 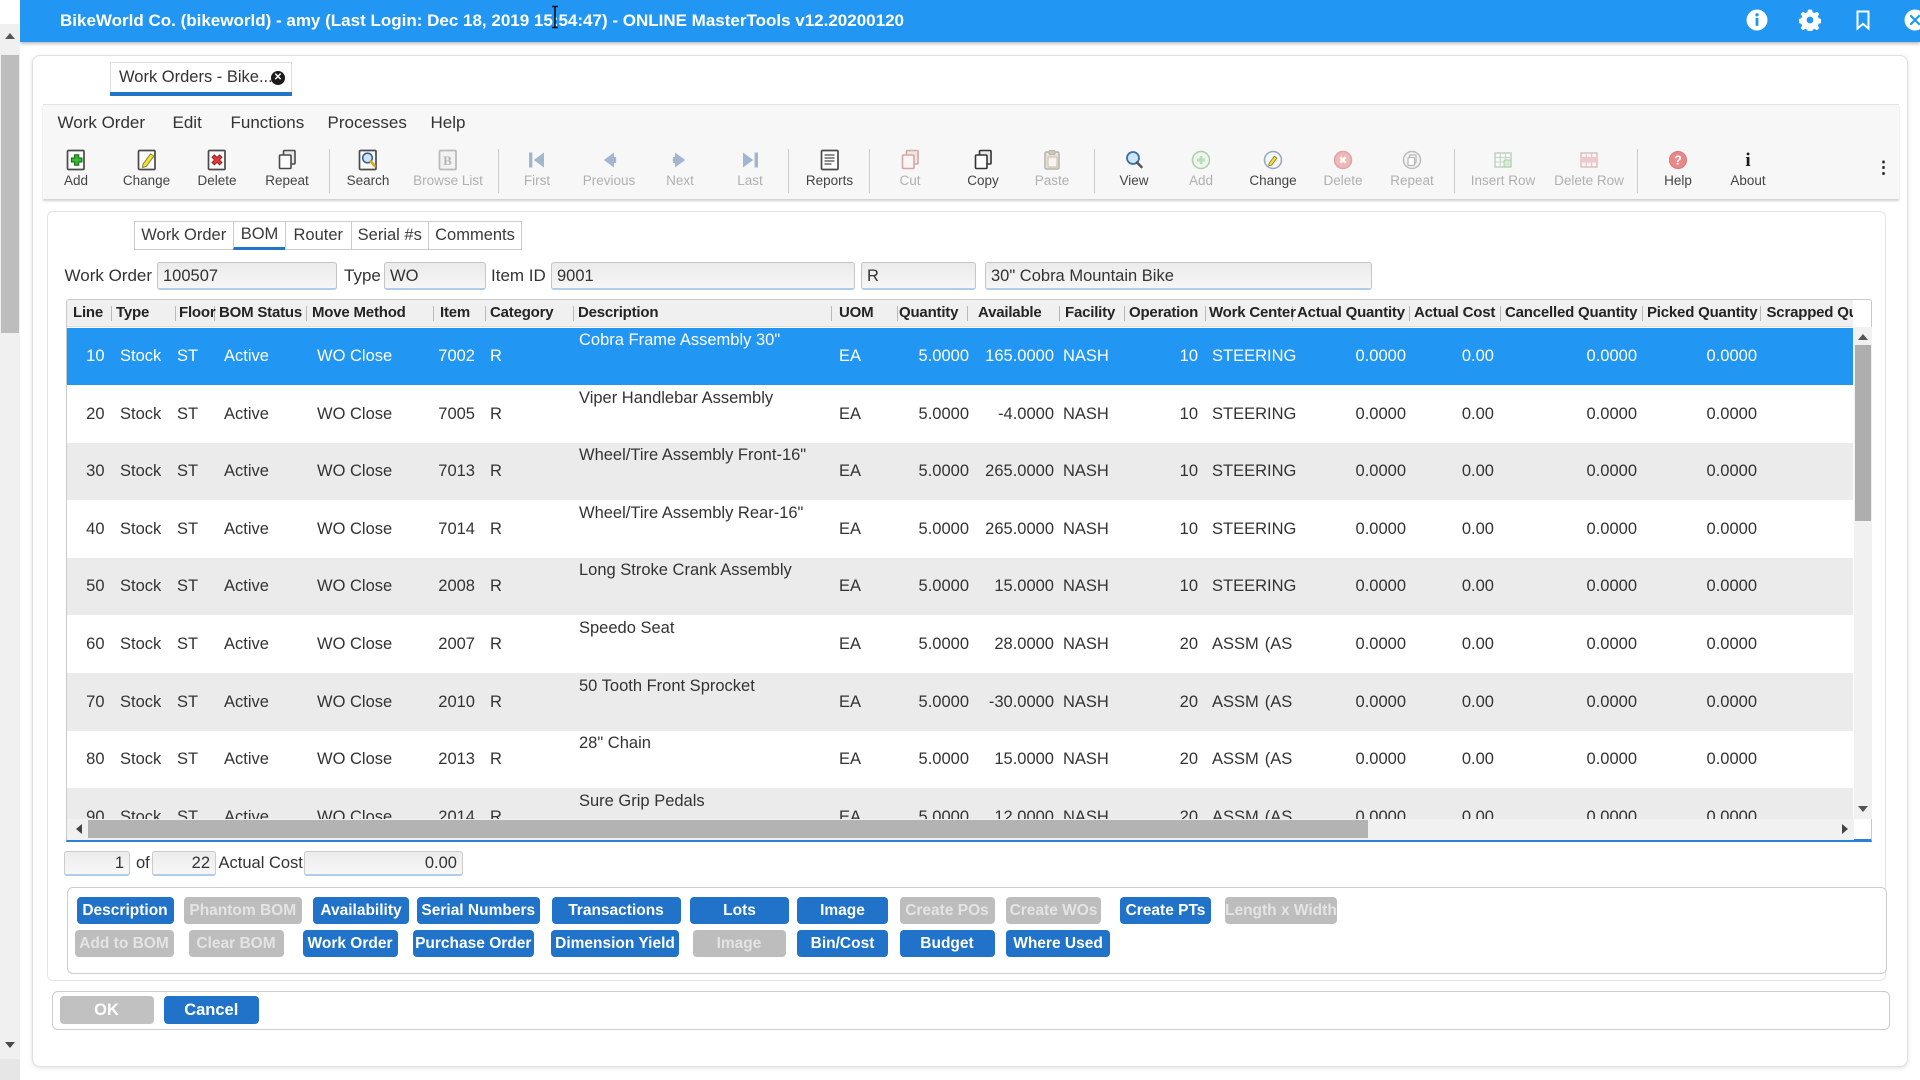 I want to click on svg-text: i, so click(x=1747, y=160).